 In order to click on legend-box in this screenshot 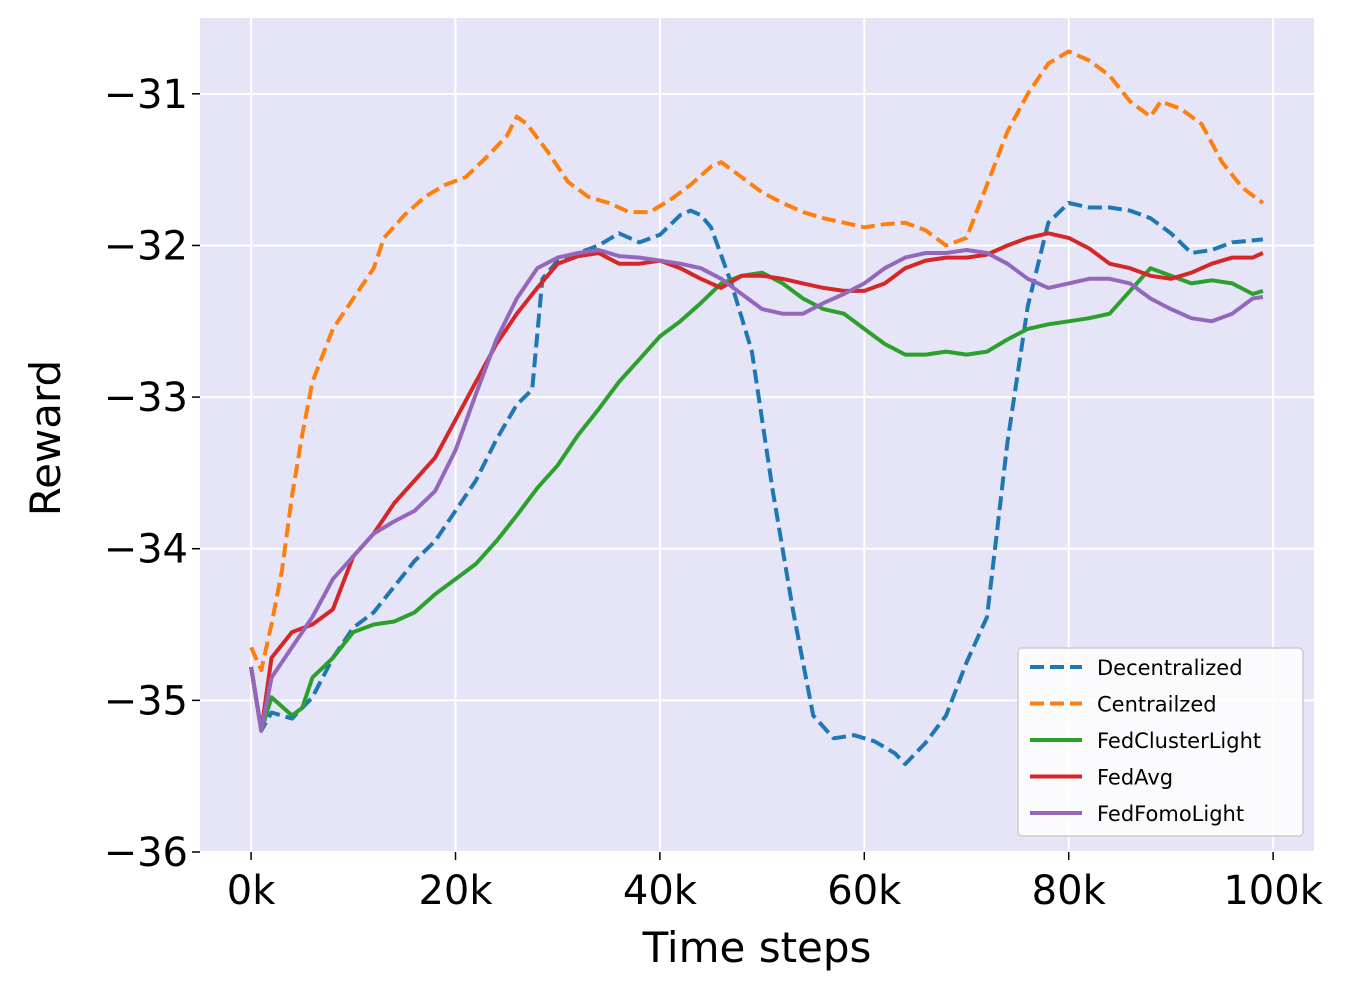, I will do `click(1160, 742)`.